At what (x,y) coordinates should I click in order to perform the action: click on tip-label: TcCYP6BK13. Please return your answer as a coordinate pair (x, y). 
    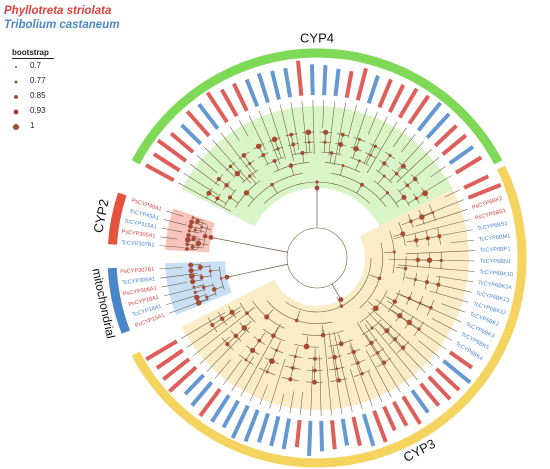
    Looking at the image, I should click on (492, 297).